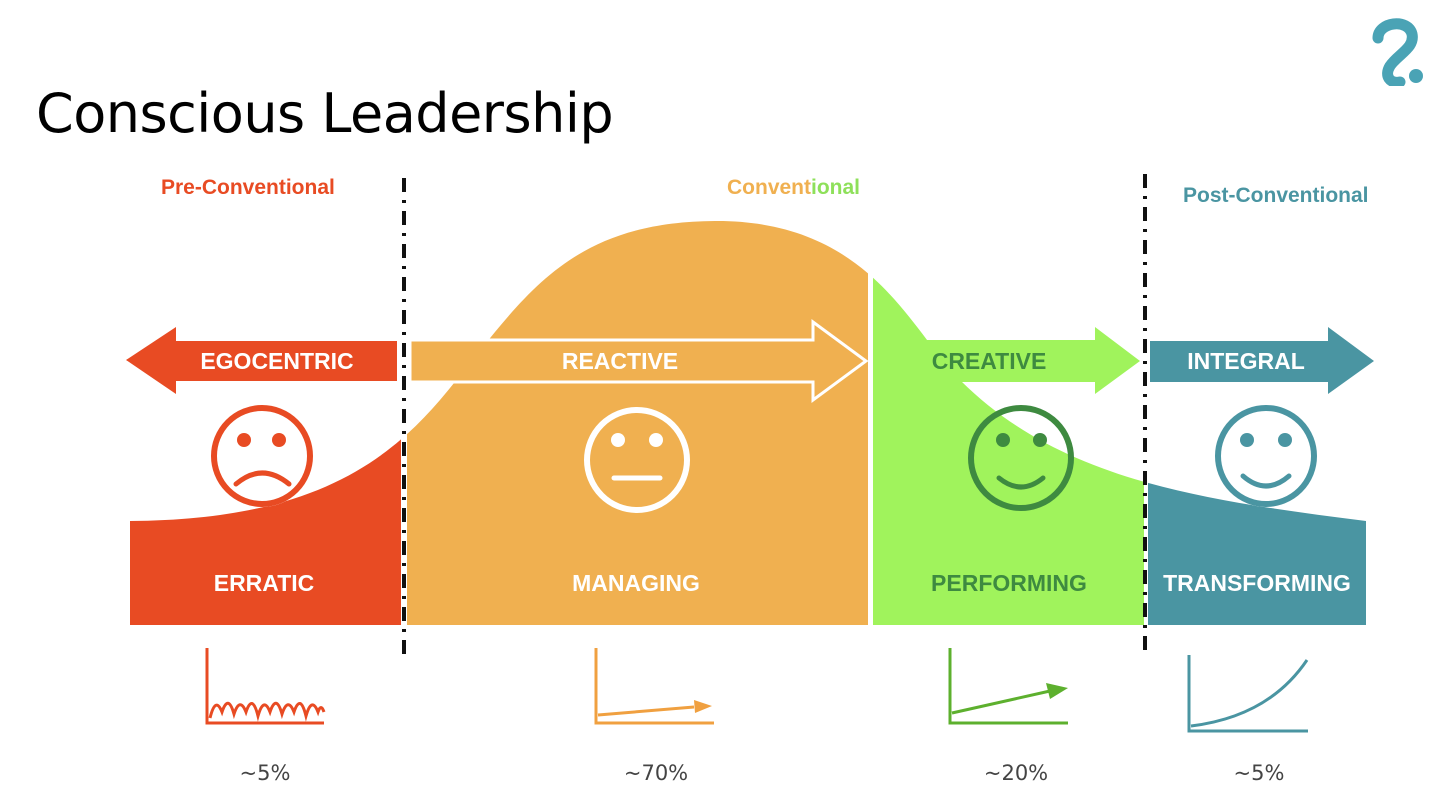 This screenshot has height=812, width=1453. I want to click on percent-erratic: ~5%, so click(265, 773).